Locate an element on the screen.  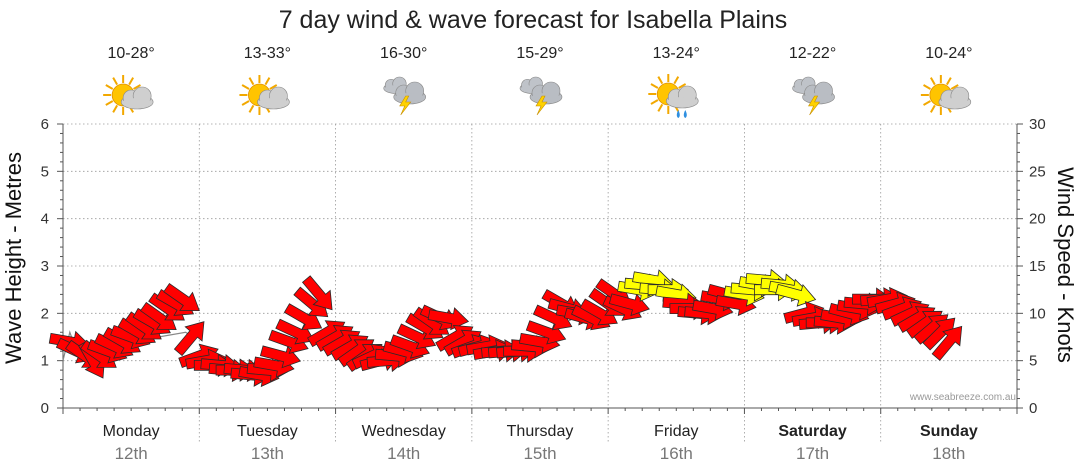
right-tick-label: 5 is located at coordinates (1033, 361).